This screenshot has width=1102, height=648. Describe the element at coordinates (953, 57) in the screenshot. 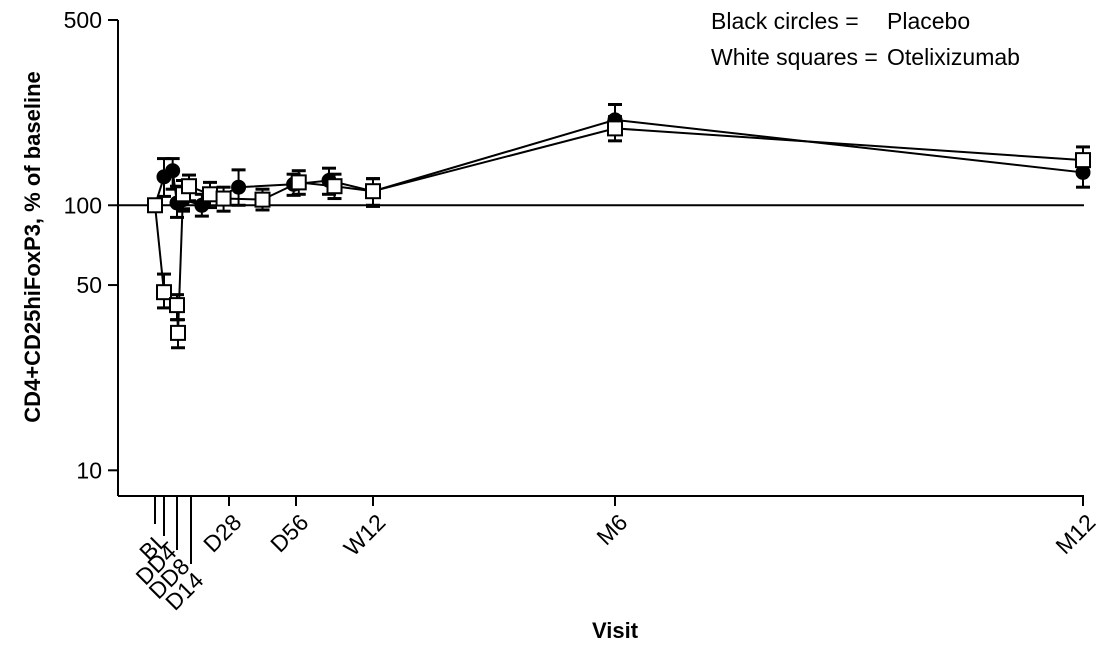

I see `legend-label-otelixizumab: Otelixizumab` at that location.